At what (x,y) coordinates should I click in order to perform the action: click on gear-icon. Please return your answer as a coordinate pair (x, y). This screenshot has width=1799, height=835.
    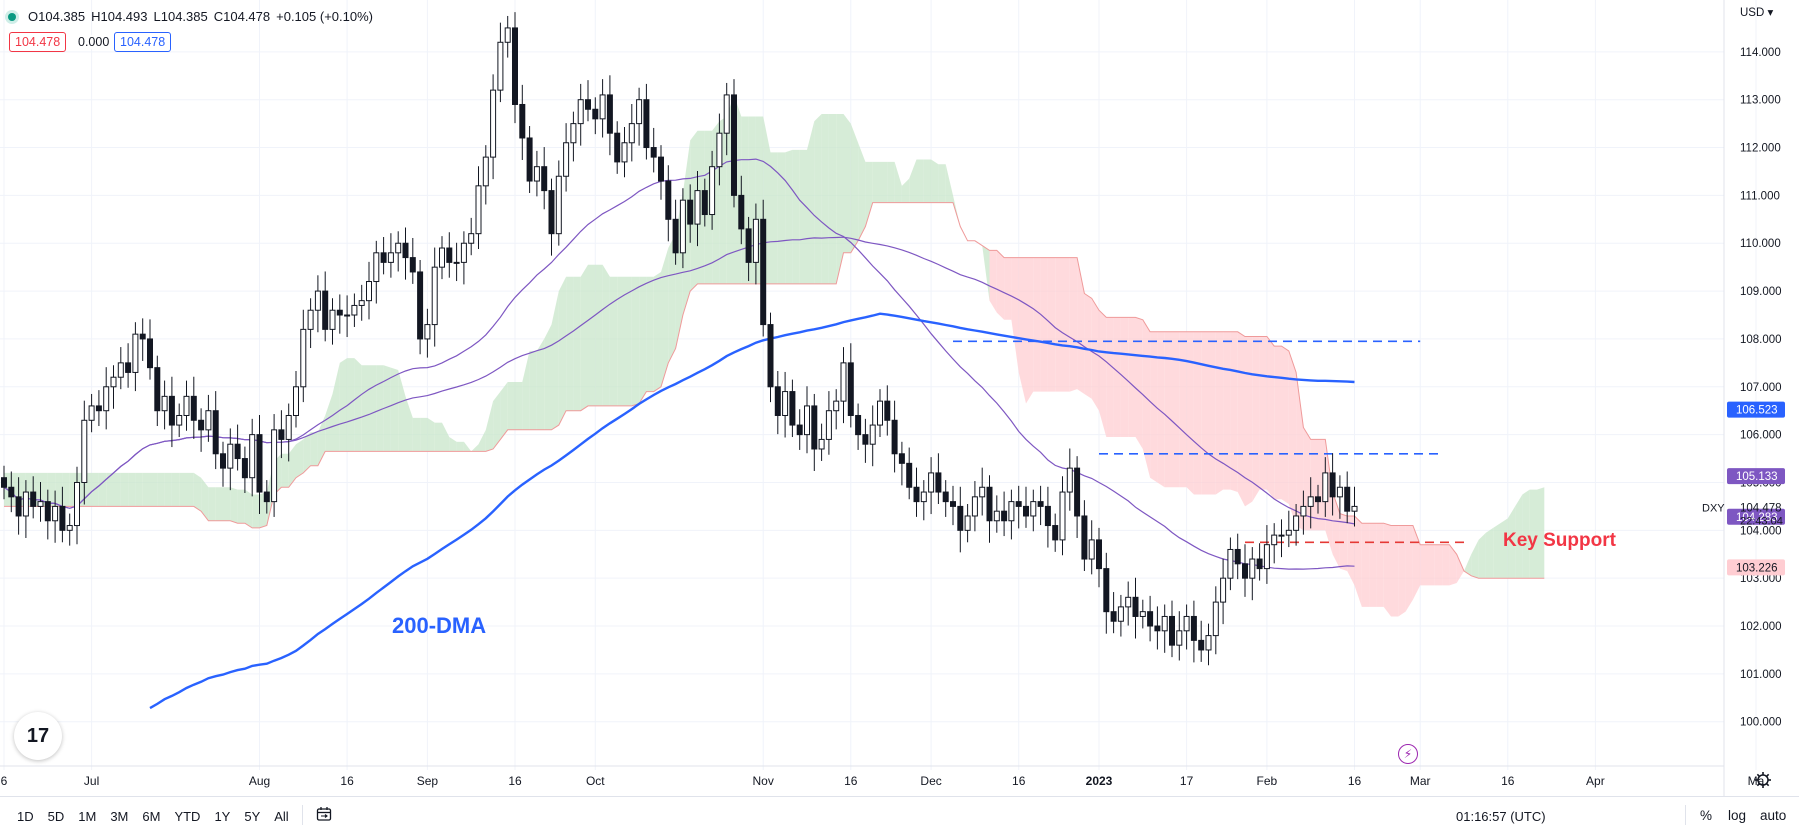
    Looking at the image, I should click on (1763, 780).